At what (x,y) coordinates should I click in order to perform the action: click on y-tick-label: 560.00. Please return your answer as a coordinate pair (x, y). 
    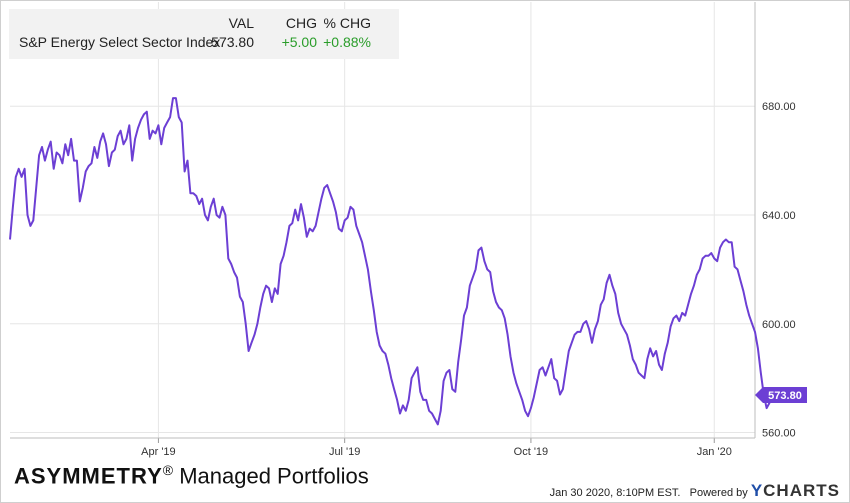
    Looking at the image, I should click on (779, 434).